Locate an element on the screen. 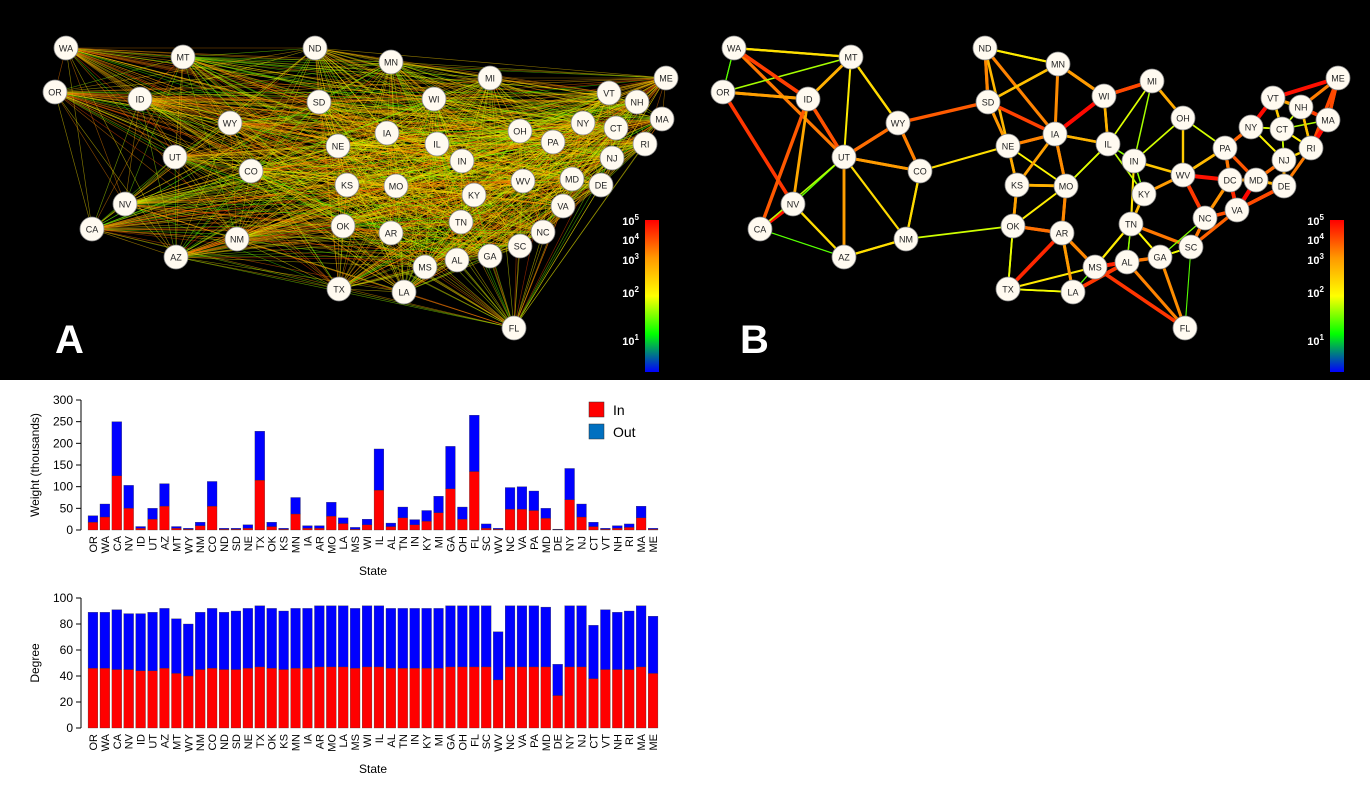 This screenshot has width=1370, height=800. node-mi: MI is located at coordinates (490, 78).